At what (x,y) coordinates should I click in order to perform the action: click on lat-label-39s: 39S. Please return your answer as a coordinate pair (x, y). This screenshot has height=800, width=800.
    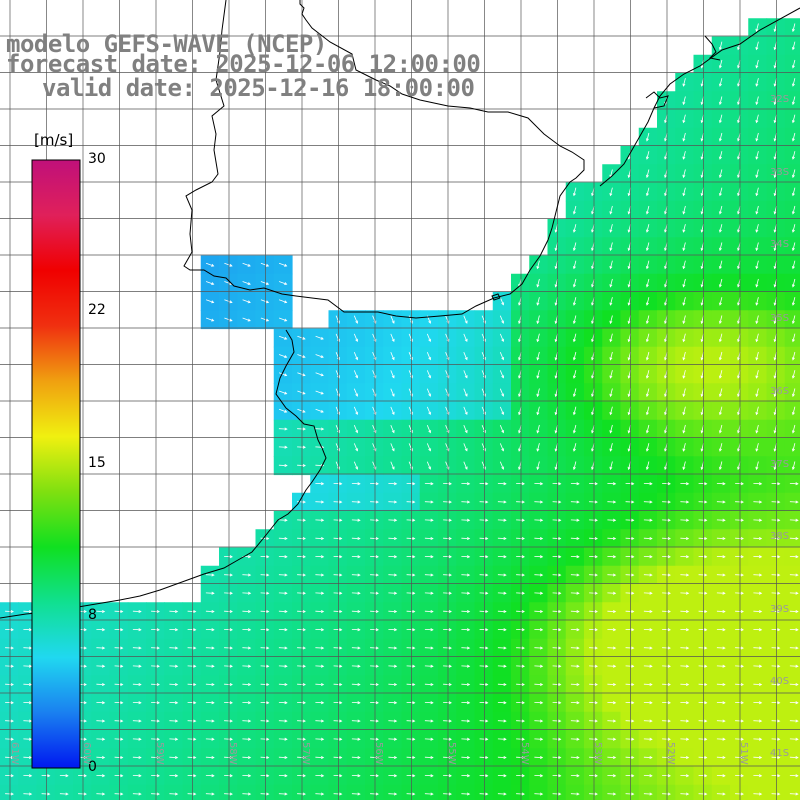
    Looking at the image, I should click on (780, 609).